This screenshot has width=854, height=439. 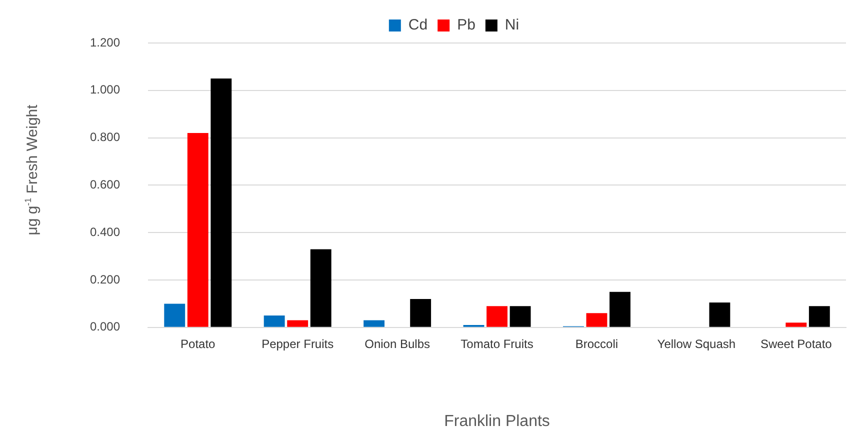 I want to click on legend-label: Ni, so click(x=512, y=25).